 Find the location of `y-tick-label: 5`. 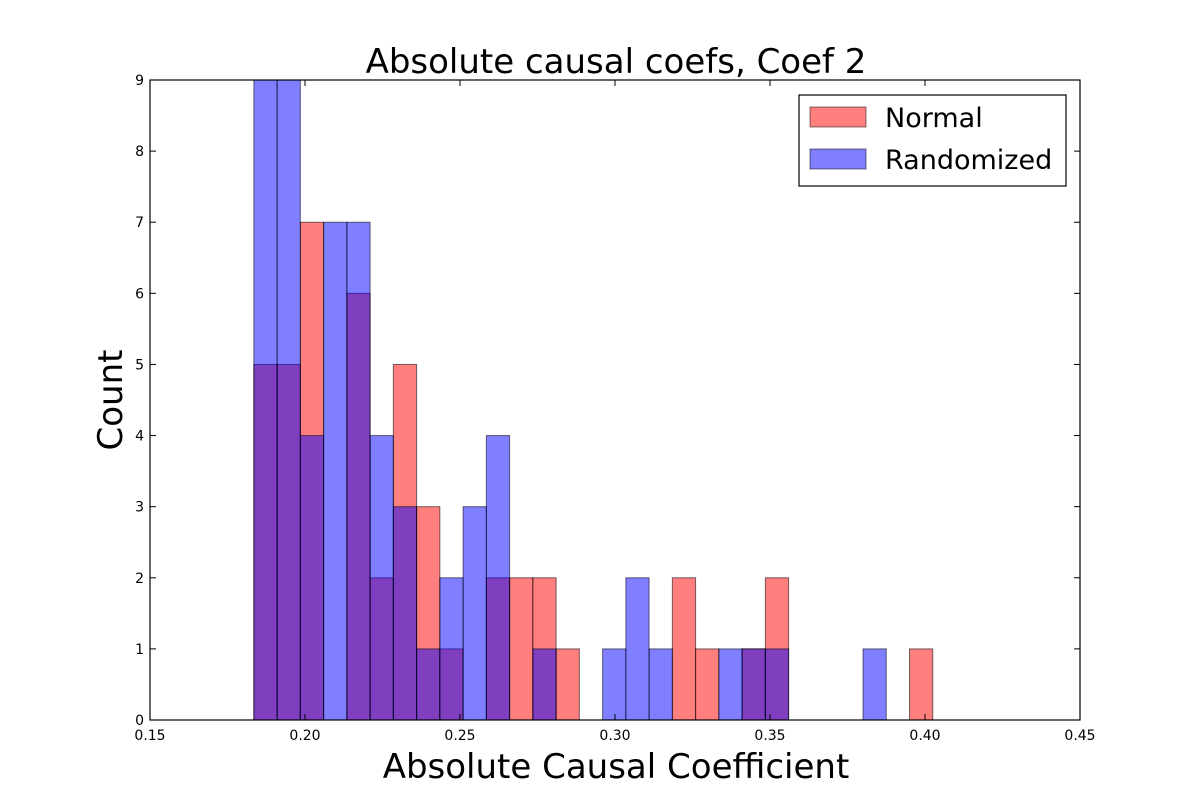

y-tick-label: 5 is located at coordinates (139, 365).